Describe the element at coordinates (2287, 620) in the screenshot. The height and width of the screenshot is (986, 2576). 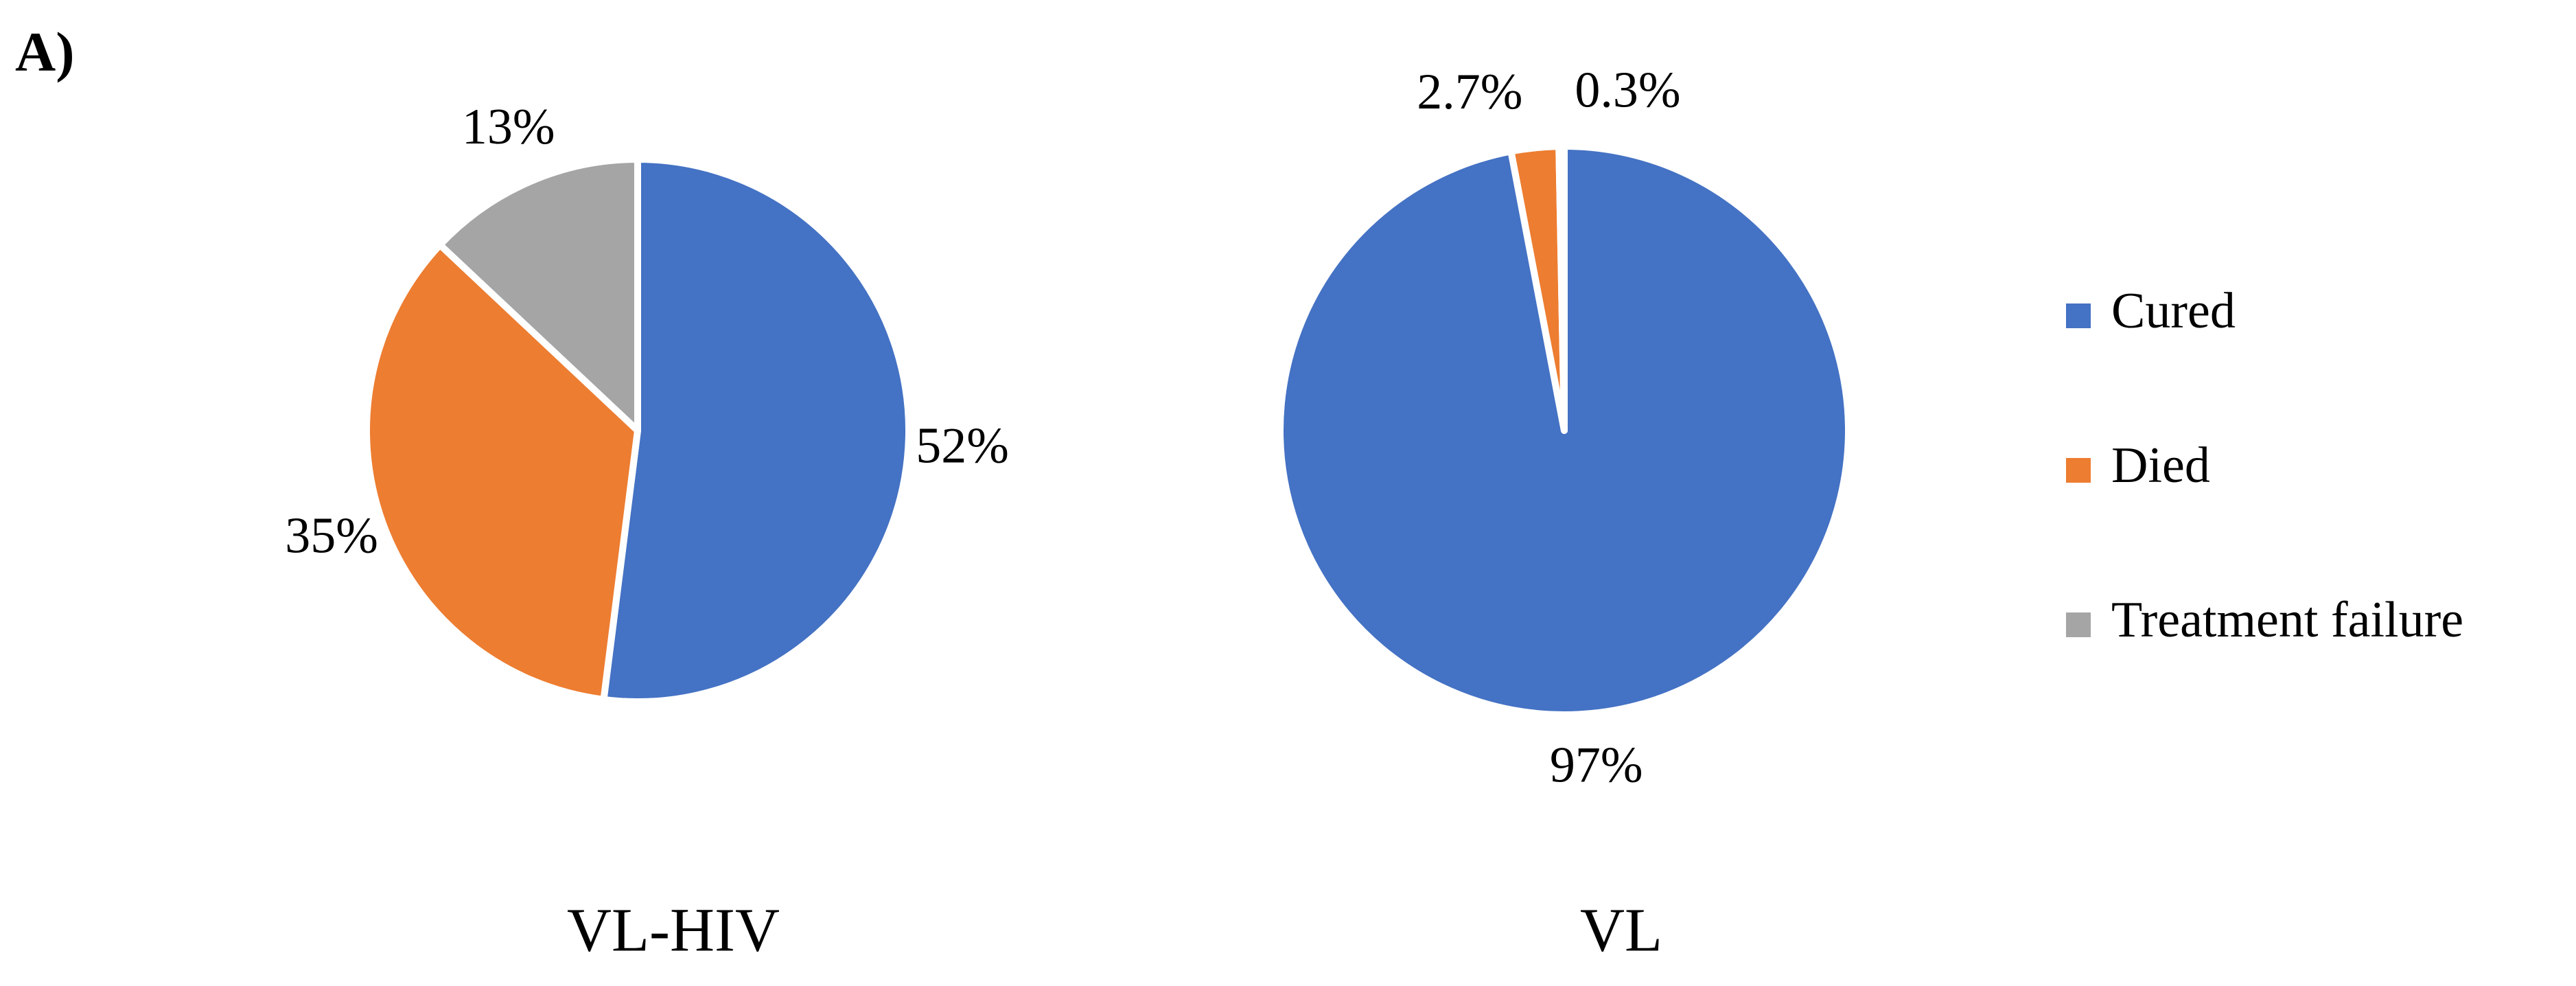
I see `legend-label: Treatment failure` at that location.